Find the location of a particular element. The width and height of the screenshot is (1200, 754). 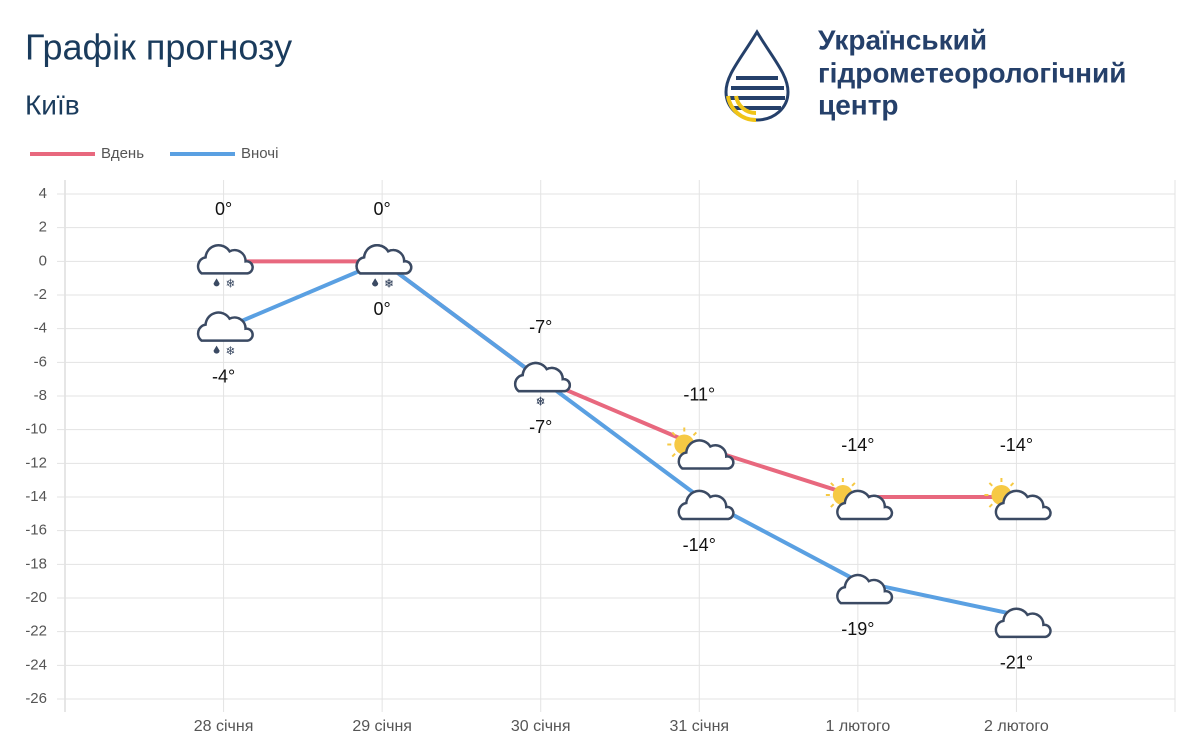

value-label: -19° is located at coordinates (857, 629).